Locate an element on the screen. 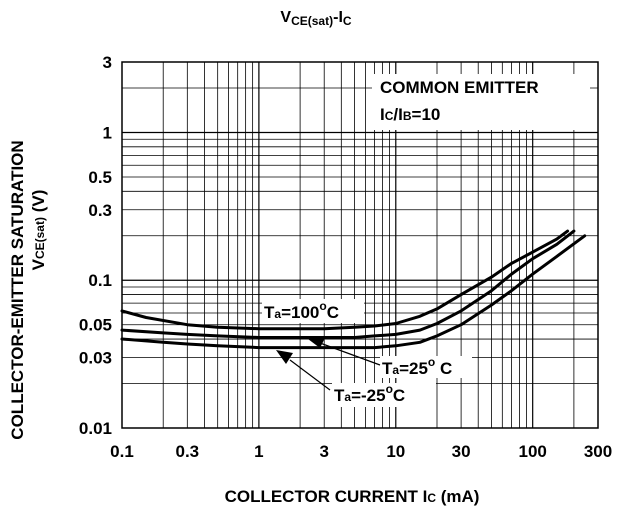 This screenshot has height=513, width=631. chart-title-tail-sub: C is located at coordinates (347, 21).